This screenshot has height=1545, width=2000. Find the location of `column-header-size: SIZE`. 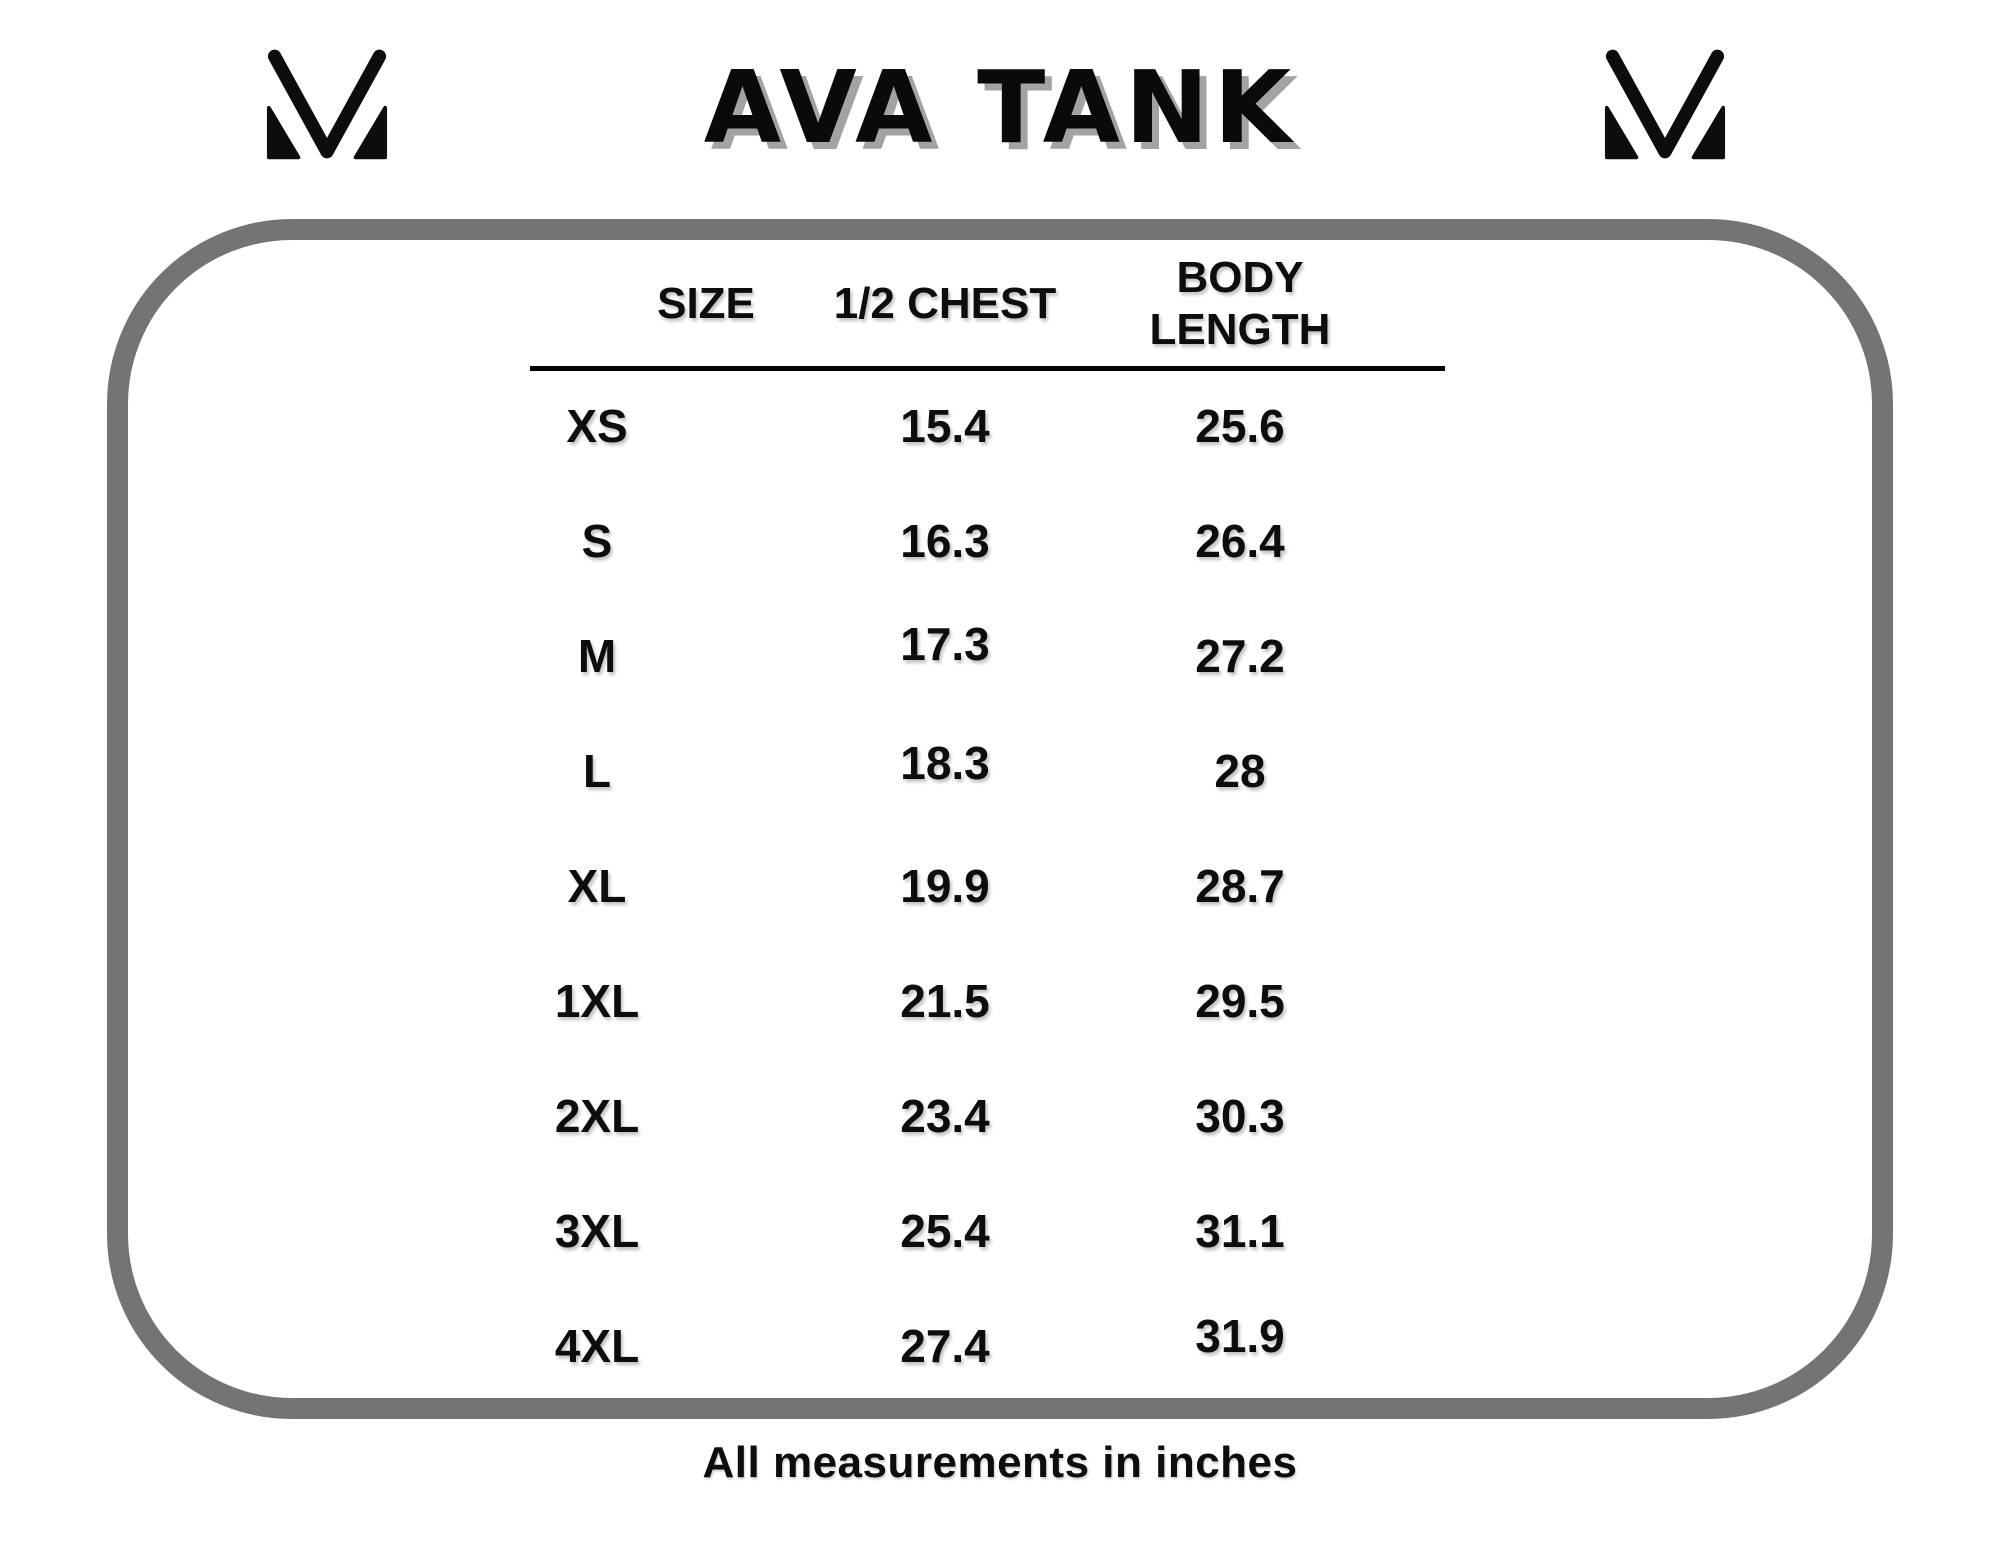

column-header-size: SIZE is located at coordinates (706, 303).